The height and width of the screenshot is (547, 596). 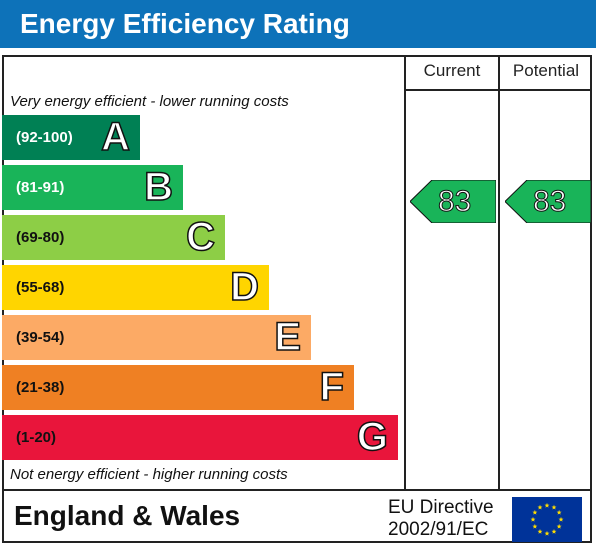 What do you see at coordinates (498, 90) in the screenshot?
I see `column-header-divider` at bounding box center [498, 90].